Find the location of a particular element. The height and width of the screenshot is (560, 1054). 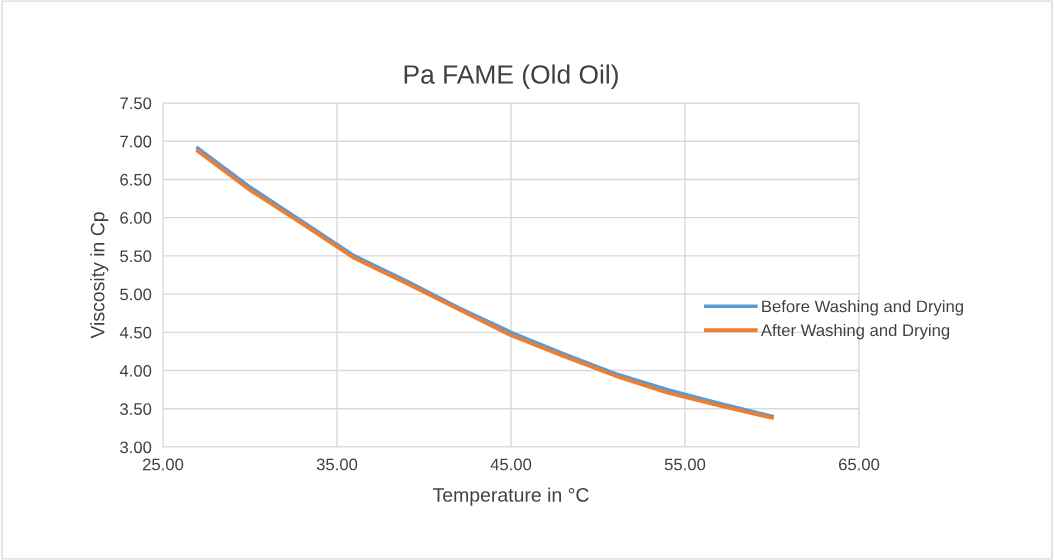

y-tick-label: 7.00 is located at coordinates (136, 141).